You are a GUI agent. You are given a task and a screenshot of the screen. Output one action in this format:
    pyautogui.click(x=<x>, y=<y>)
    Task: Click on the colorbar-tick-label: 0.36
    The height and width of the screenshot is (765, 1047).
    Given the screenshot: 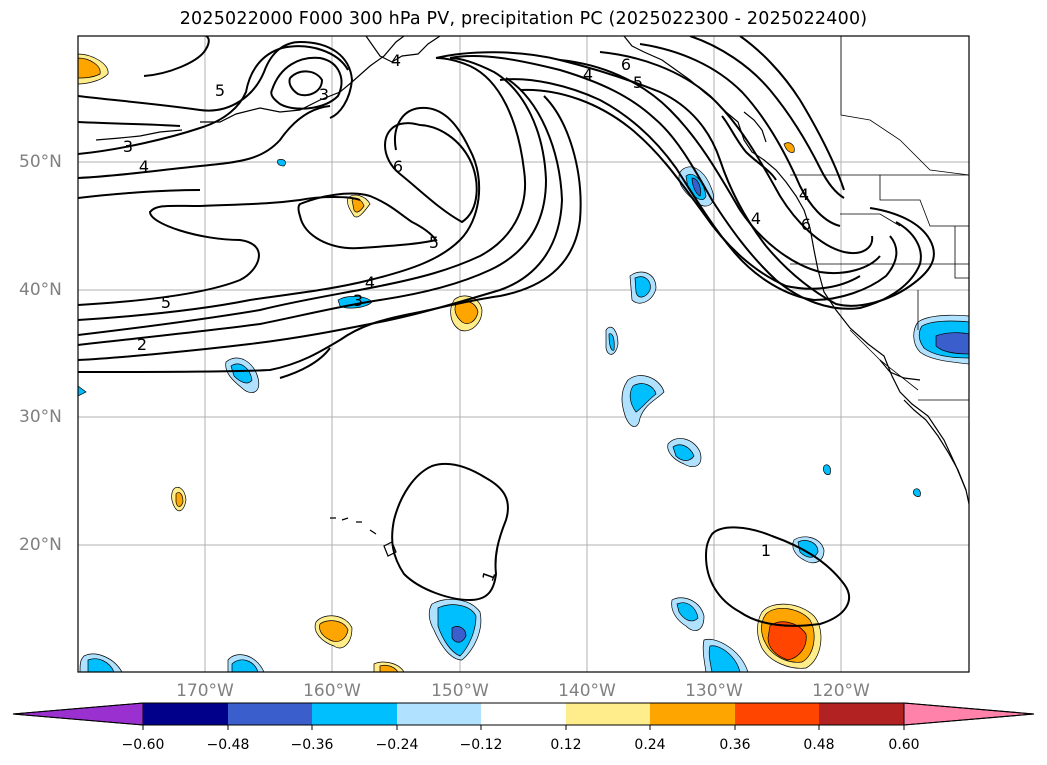 What is the action you would take?
    pyautogui.click(x=735, y=745)
    